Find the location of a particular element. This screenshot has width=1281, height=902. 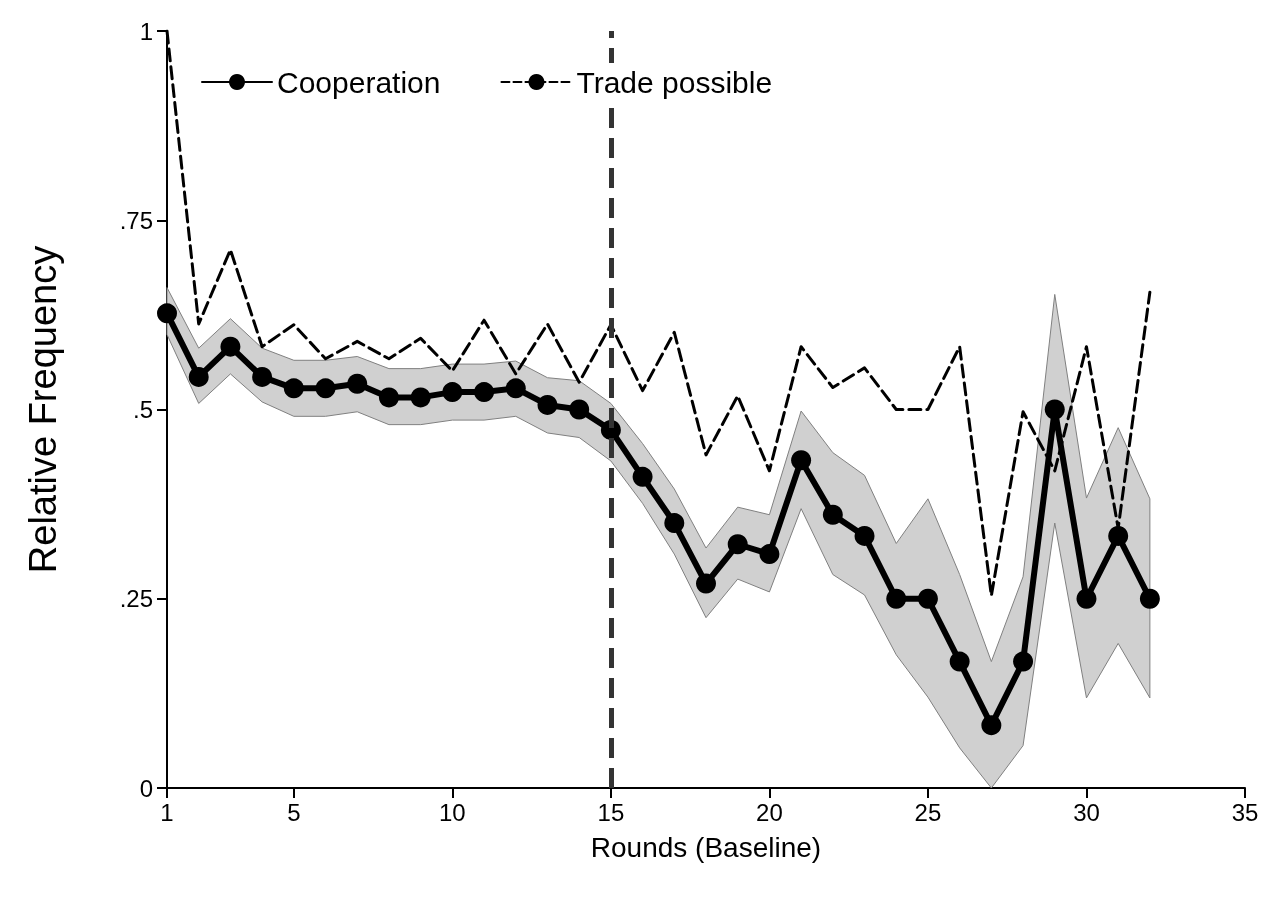

y-axis-title: Relative Frequency is located at coordinates (43, 409).